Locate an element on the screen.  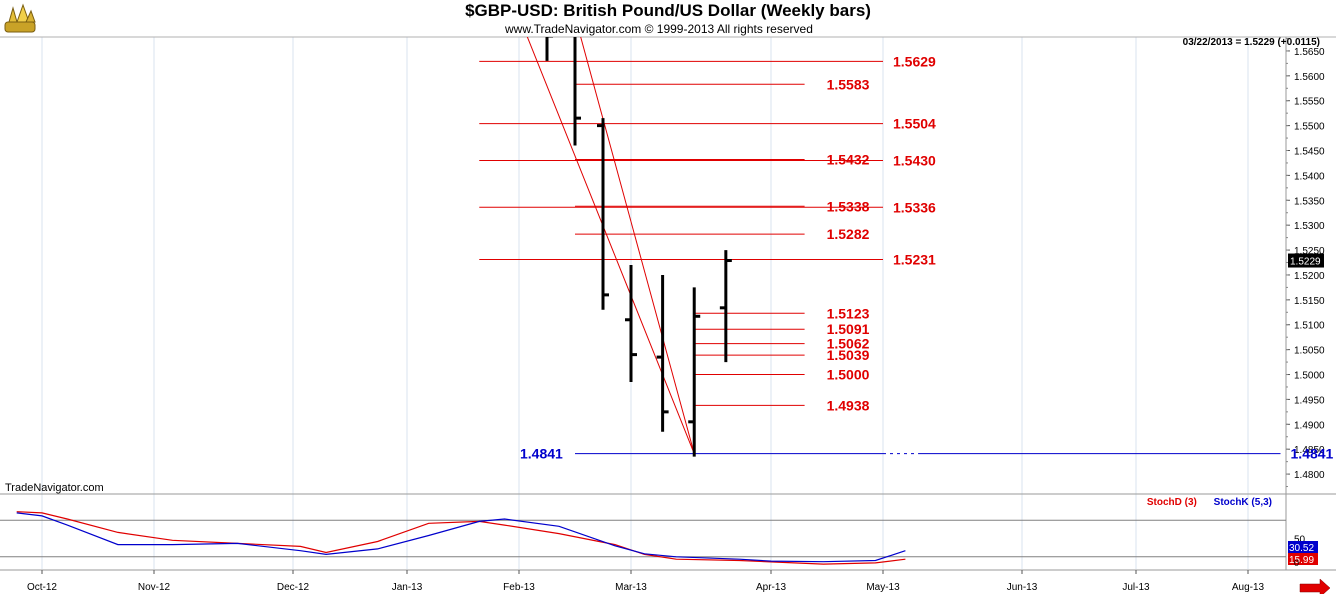
fib-level-label: 1.5062 is located at coordinates (848, 344).